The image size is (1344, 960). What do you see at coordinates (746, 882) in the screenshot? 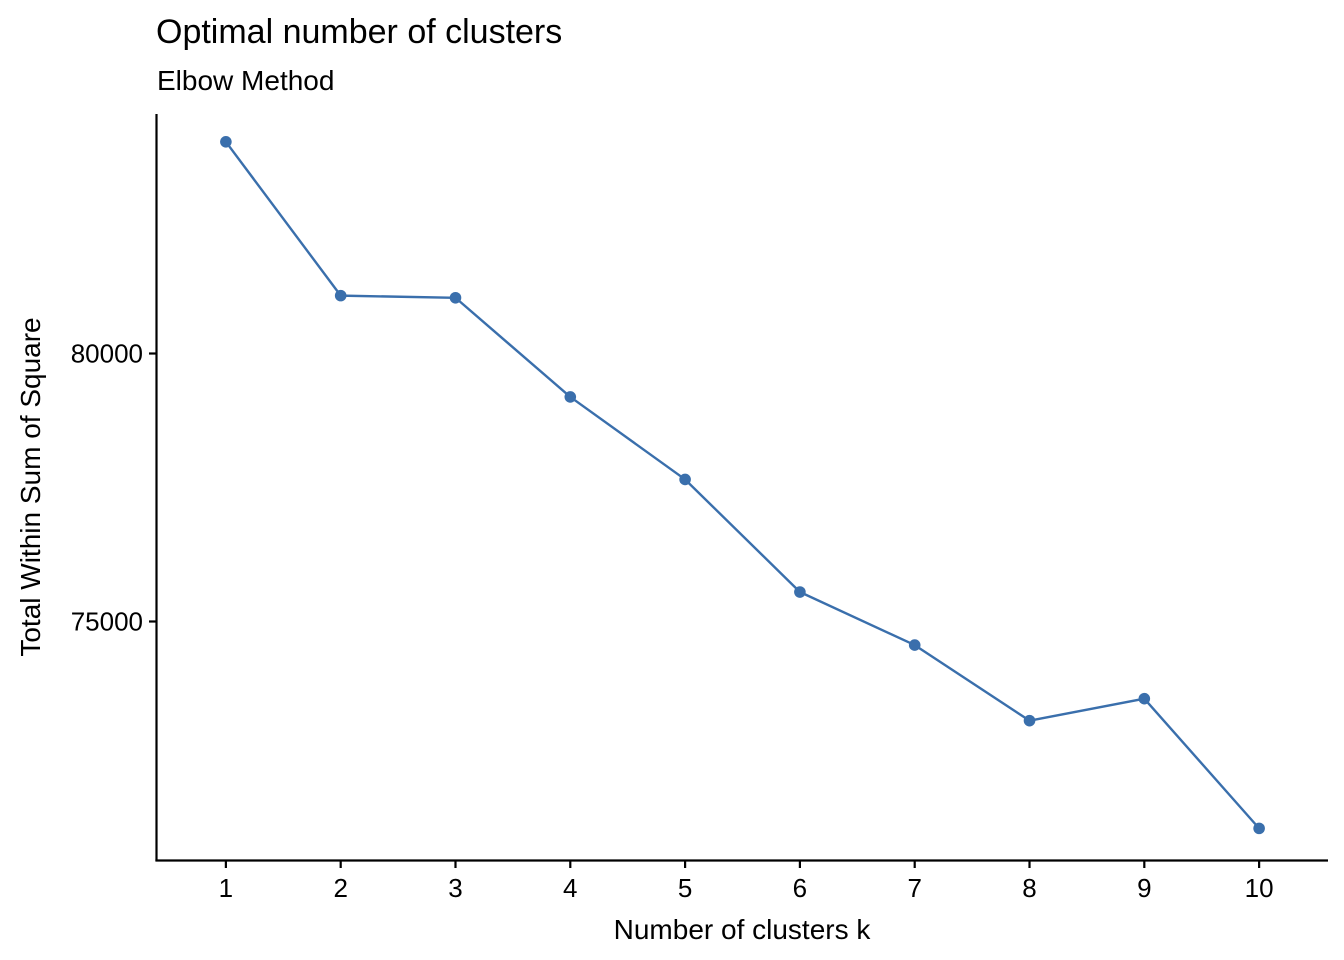
I see `x-axis-ticks: 1 2 3 4 5 6 7 8 9 10` at bounding box center [746, 882].